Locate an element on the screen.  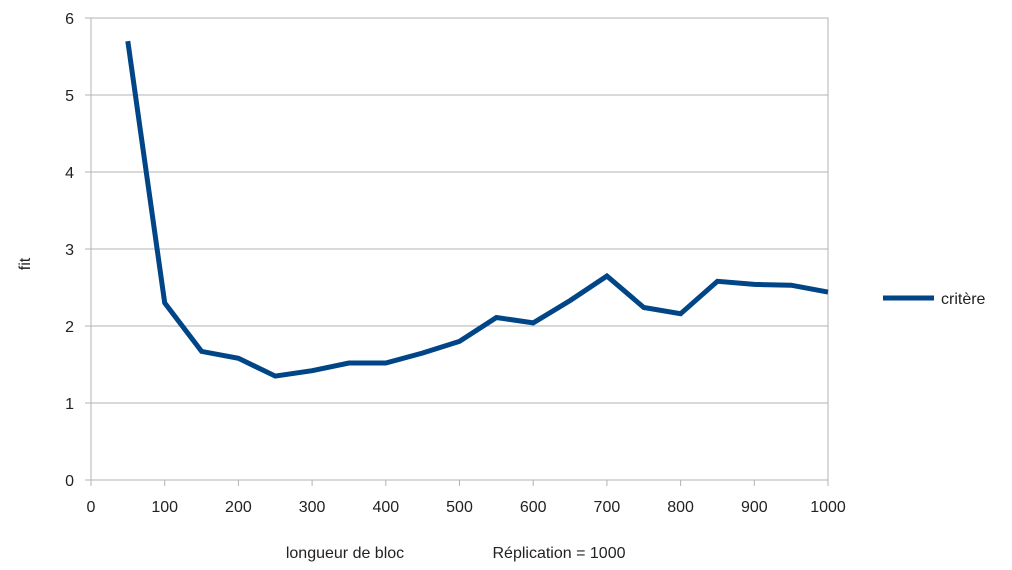
y-axis-label: fit is located at coordinates (25, 263).